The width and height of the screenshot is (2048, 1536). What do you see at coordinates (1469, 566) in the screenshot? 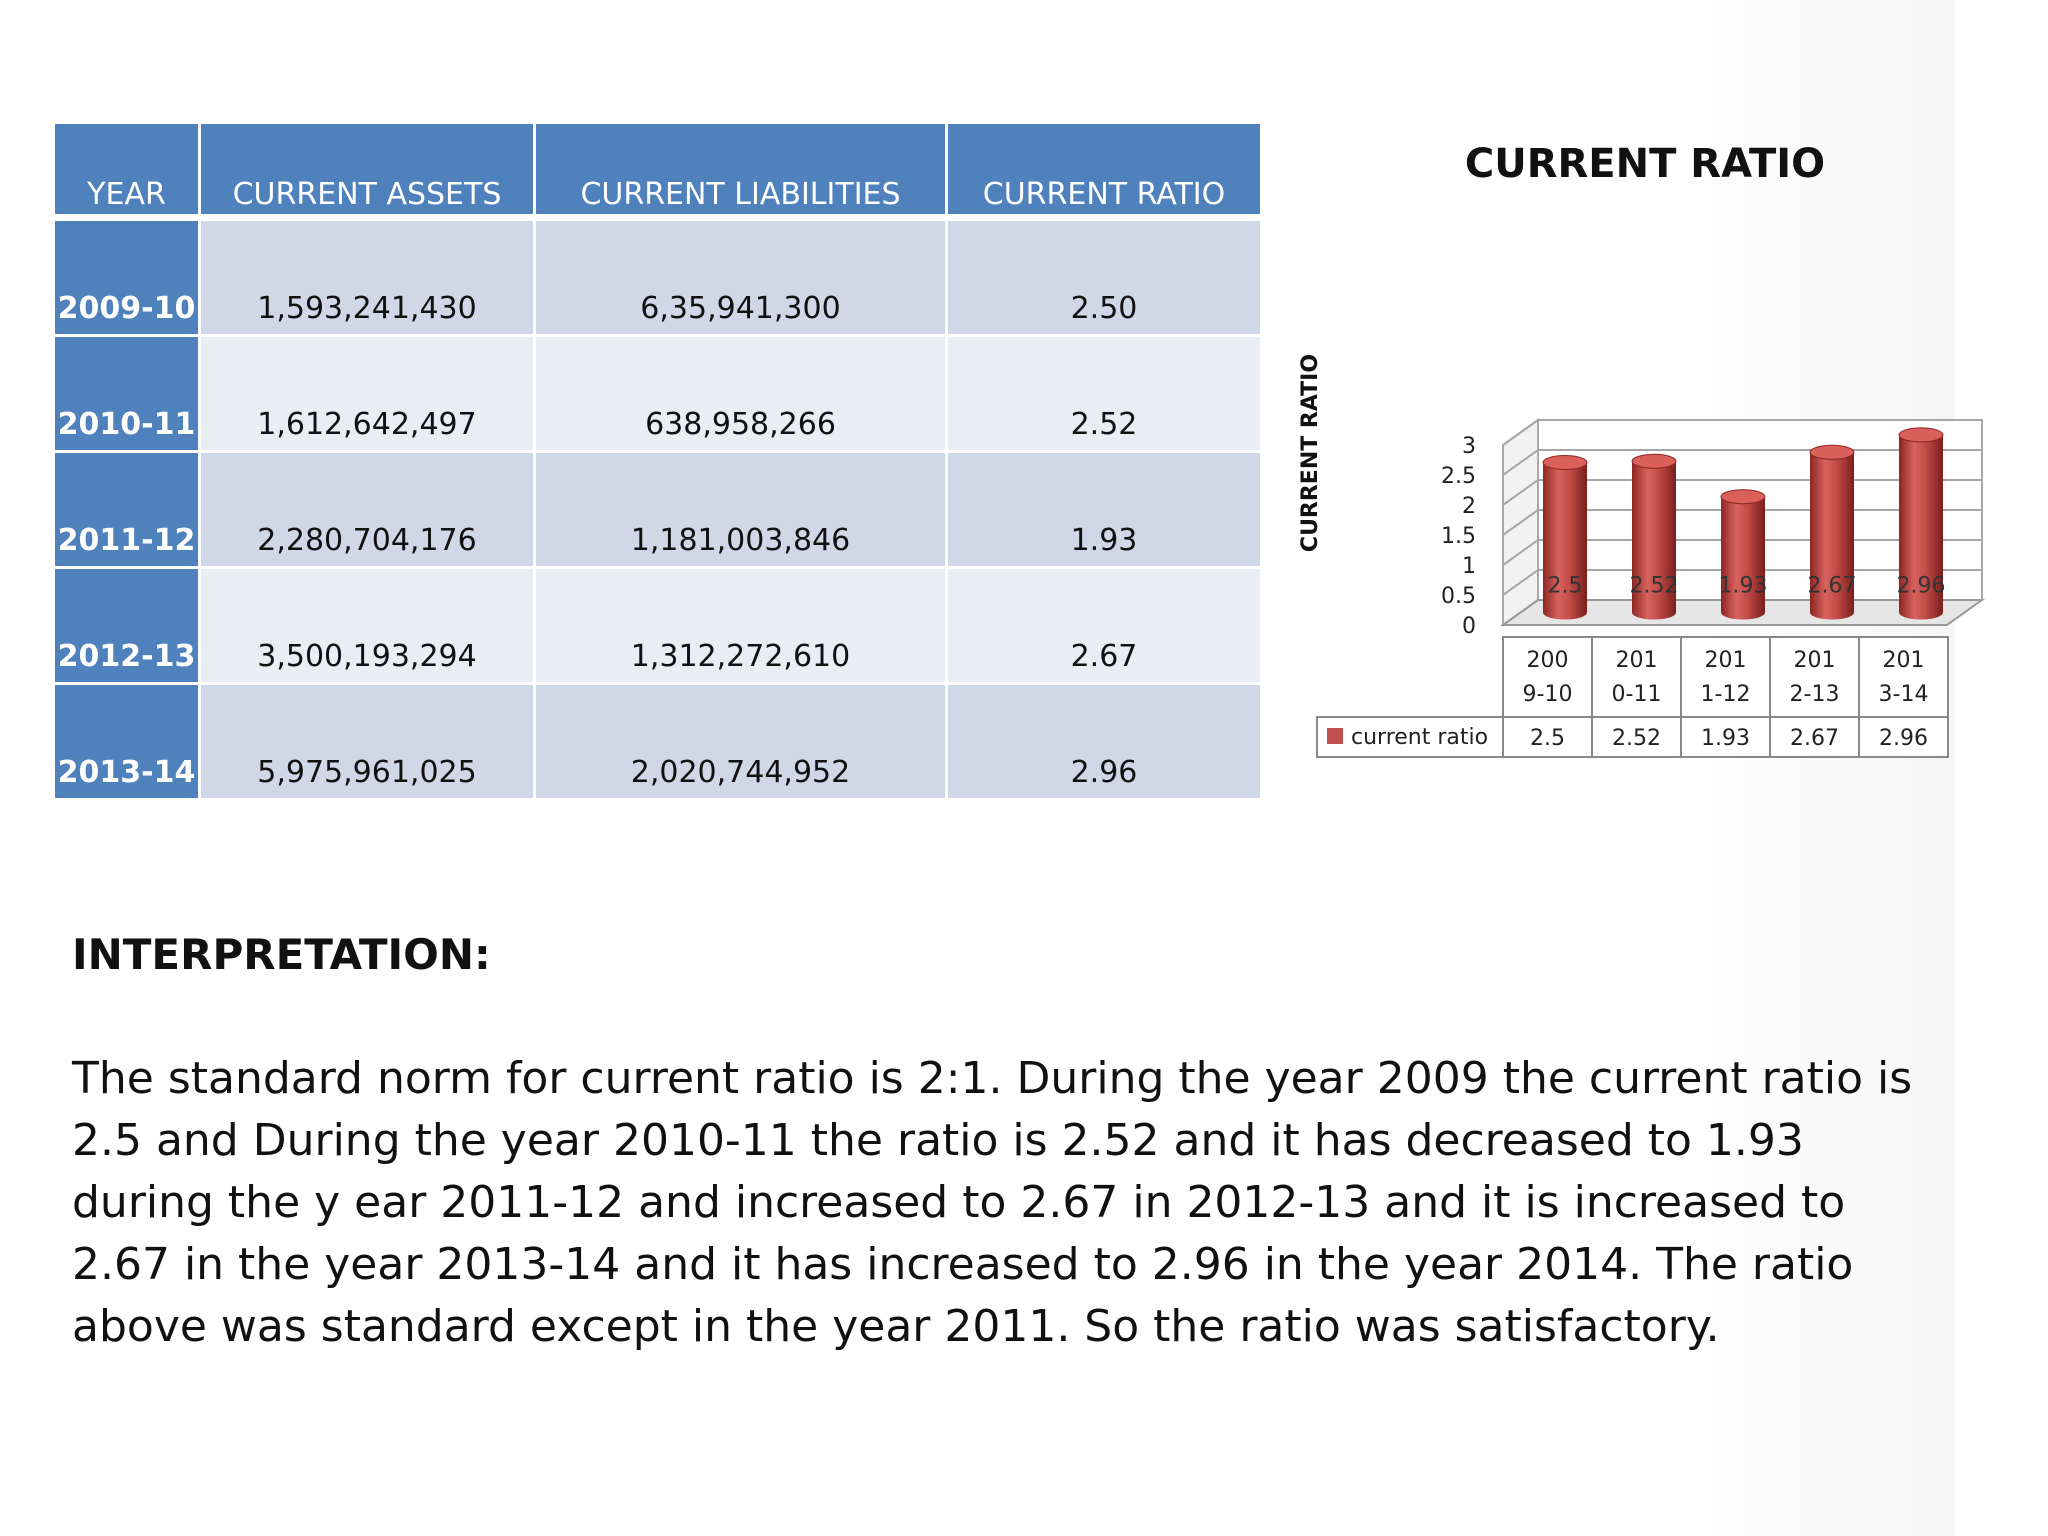
I see `y-tick-label: 1` at bounding box center [1469, 566].